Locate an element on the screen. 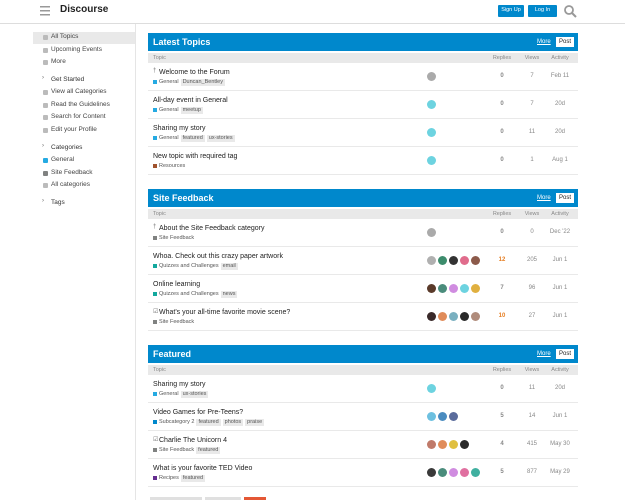 This screenshot has height=500, width=625. replies: 5 is located at coordinates (502, 416).